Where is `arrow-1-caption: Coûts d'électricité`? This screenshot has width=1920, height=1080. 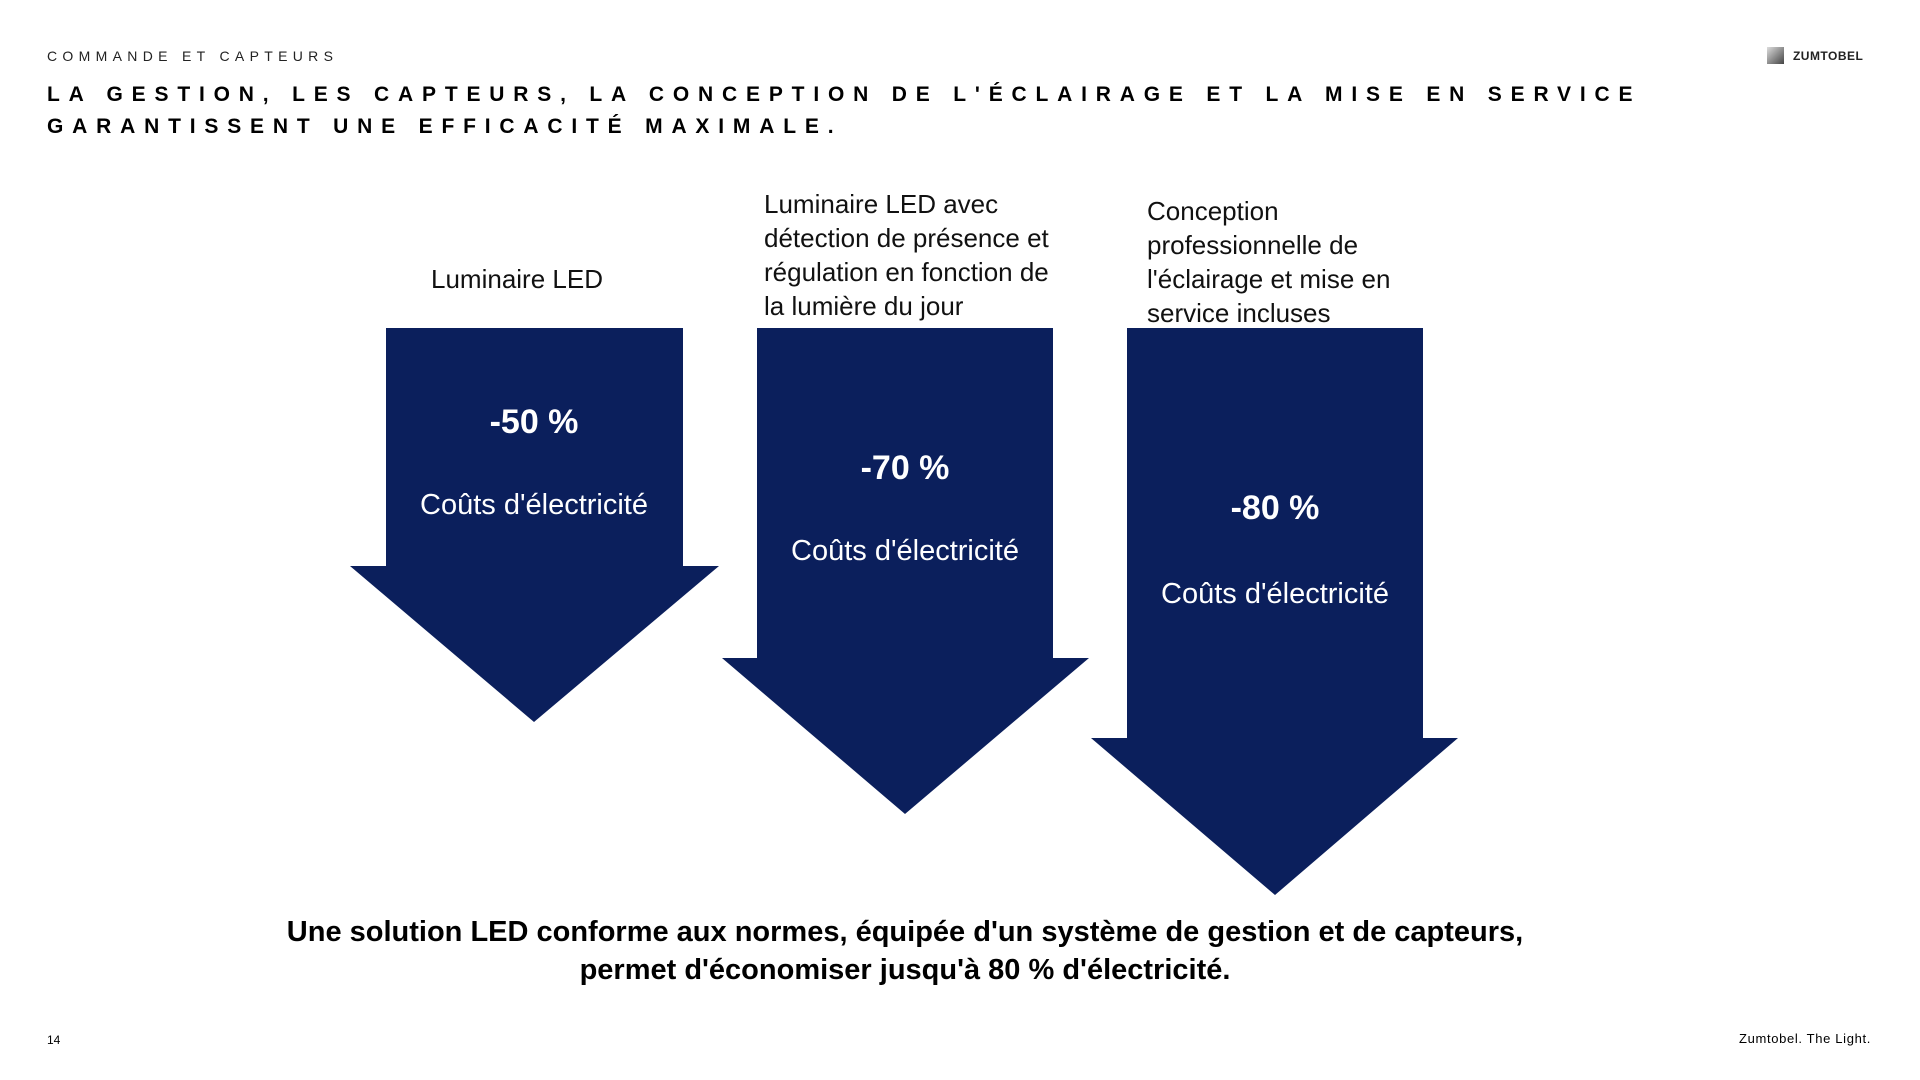
arrow-1-caption: Coûts d'électricité is located at coordinates (534, 505).